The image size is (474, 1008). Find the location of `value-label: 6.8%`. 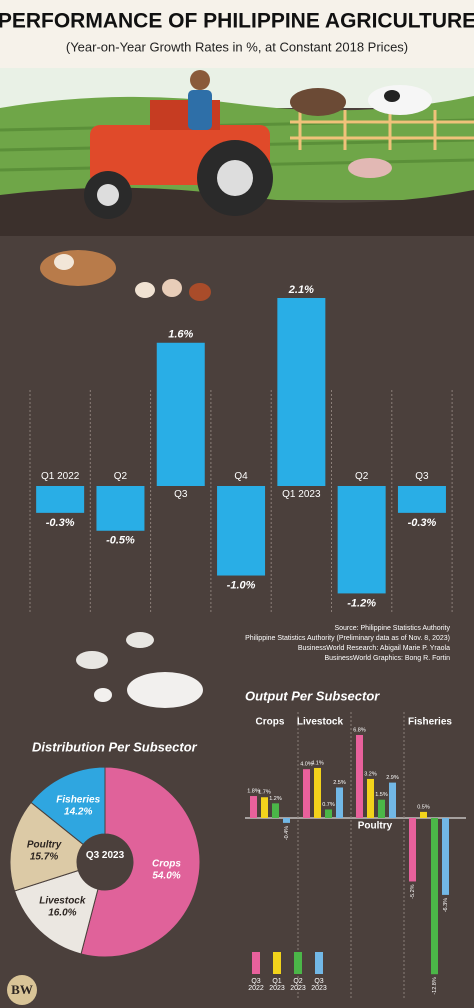

value-label: 6.8% is located at coordinates (359, 730).